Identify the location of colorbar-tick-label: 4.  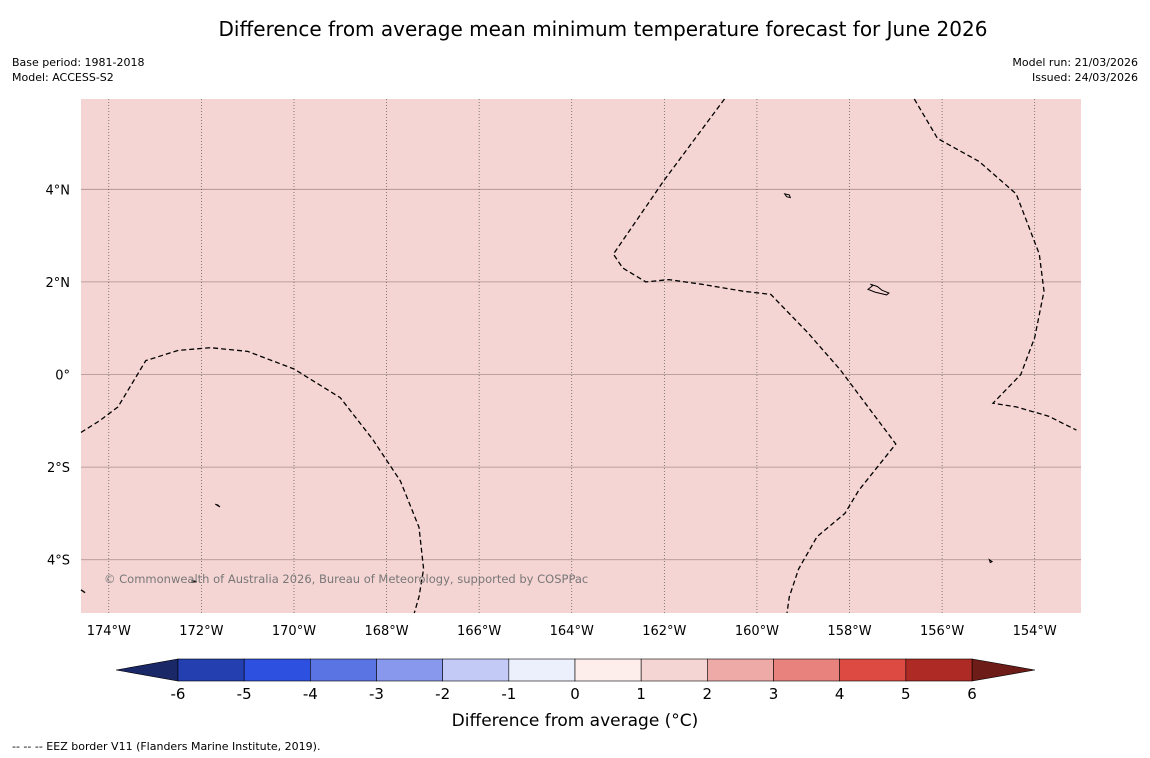
(840, 694).